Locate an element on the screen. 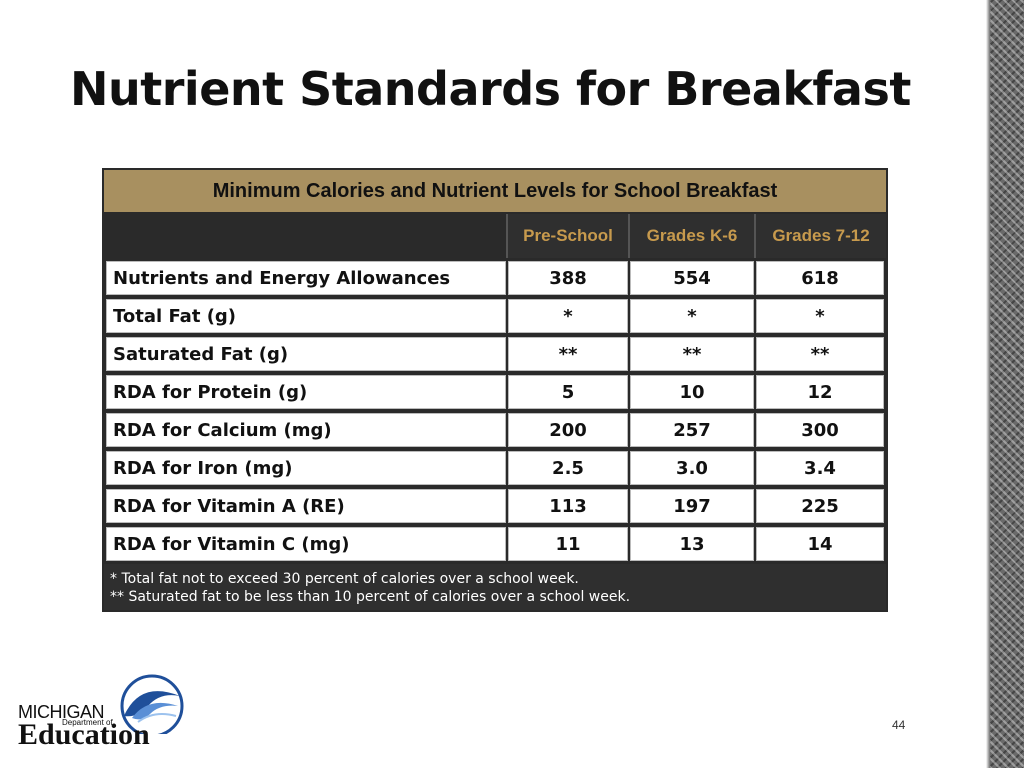 This screenshot has width=1024, height=768. logo-michigan-text: MICHIGAN is located at coordinates (61, 712).